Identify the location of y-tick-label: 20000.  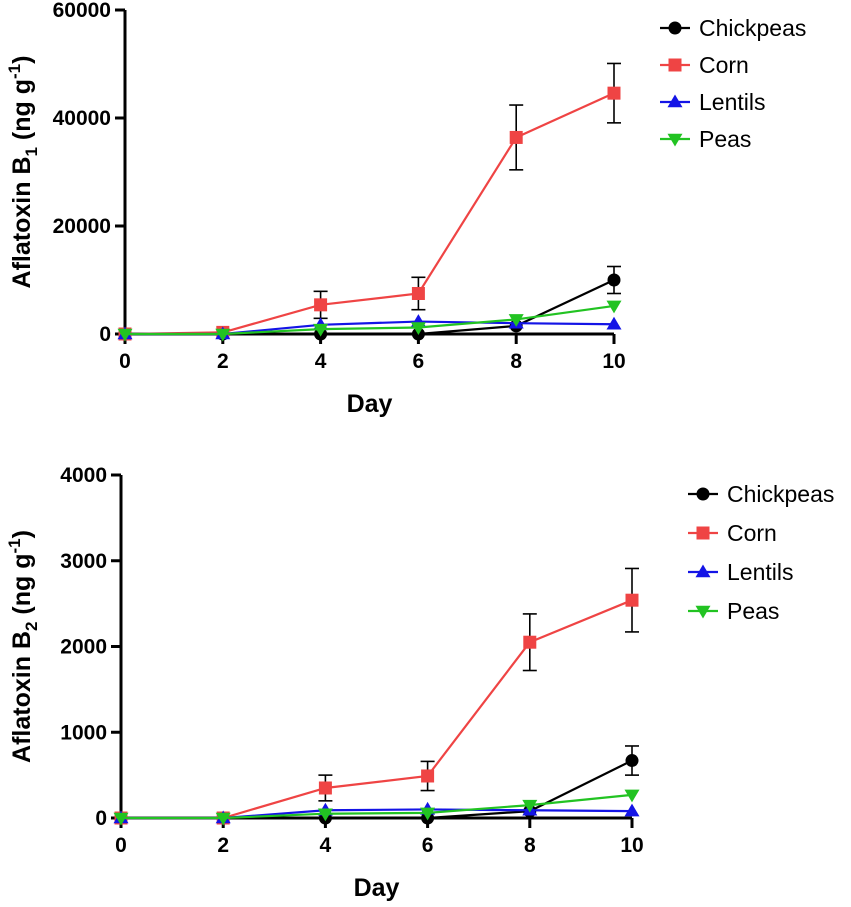
(82, 226).